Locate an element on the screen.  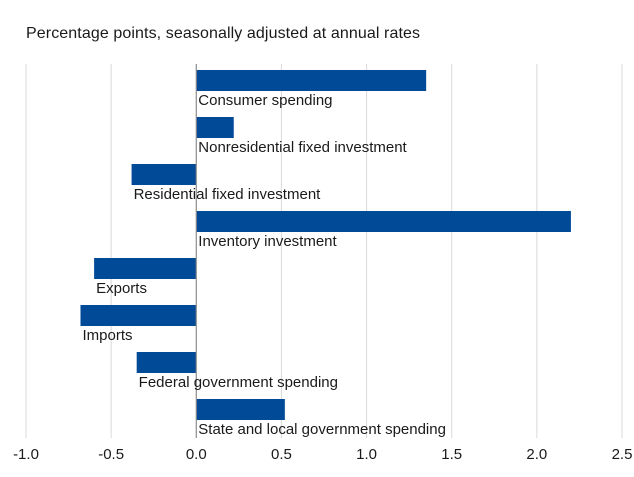
x-tick-label: 1.5 is located at coordinates (451, 454).